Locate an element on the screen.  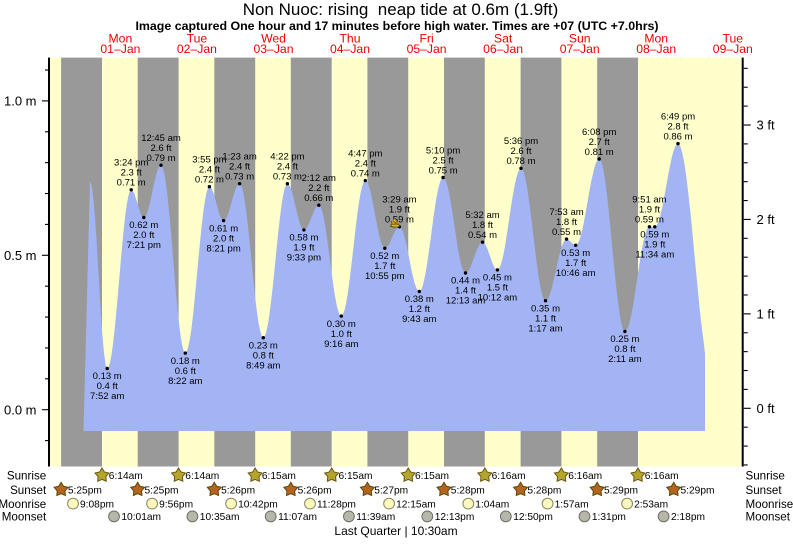
svg-text: 2:11 am is located at coordinates (625, 359).